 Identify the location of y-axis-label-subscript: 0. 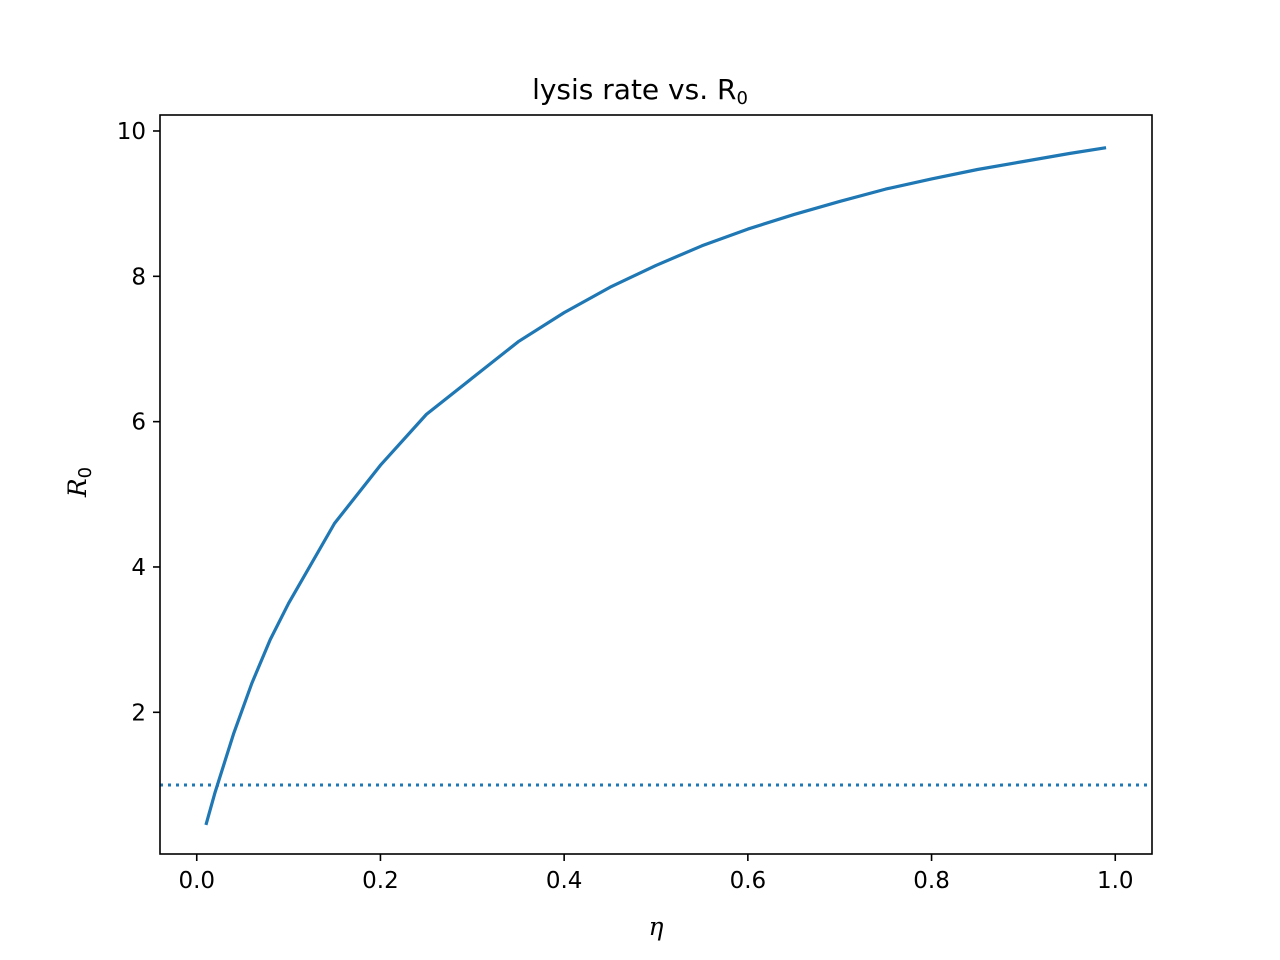
(85, 472).